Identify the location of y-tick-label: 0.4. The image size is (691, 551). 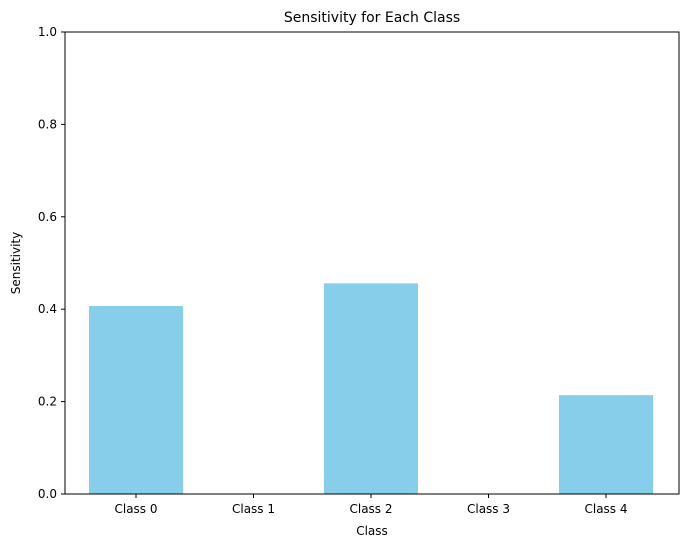
(47, 309).